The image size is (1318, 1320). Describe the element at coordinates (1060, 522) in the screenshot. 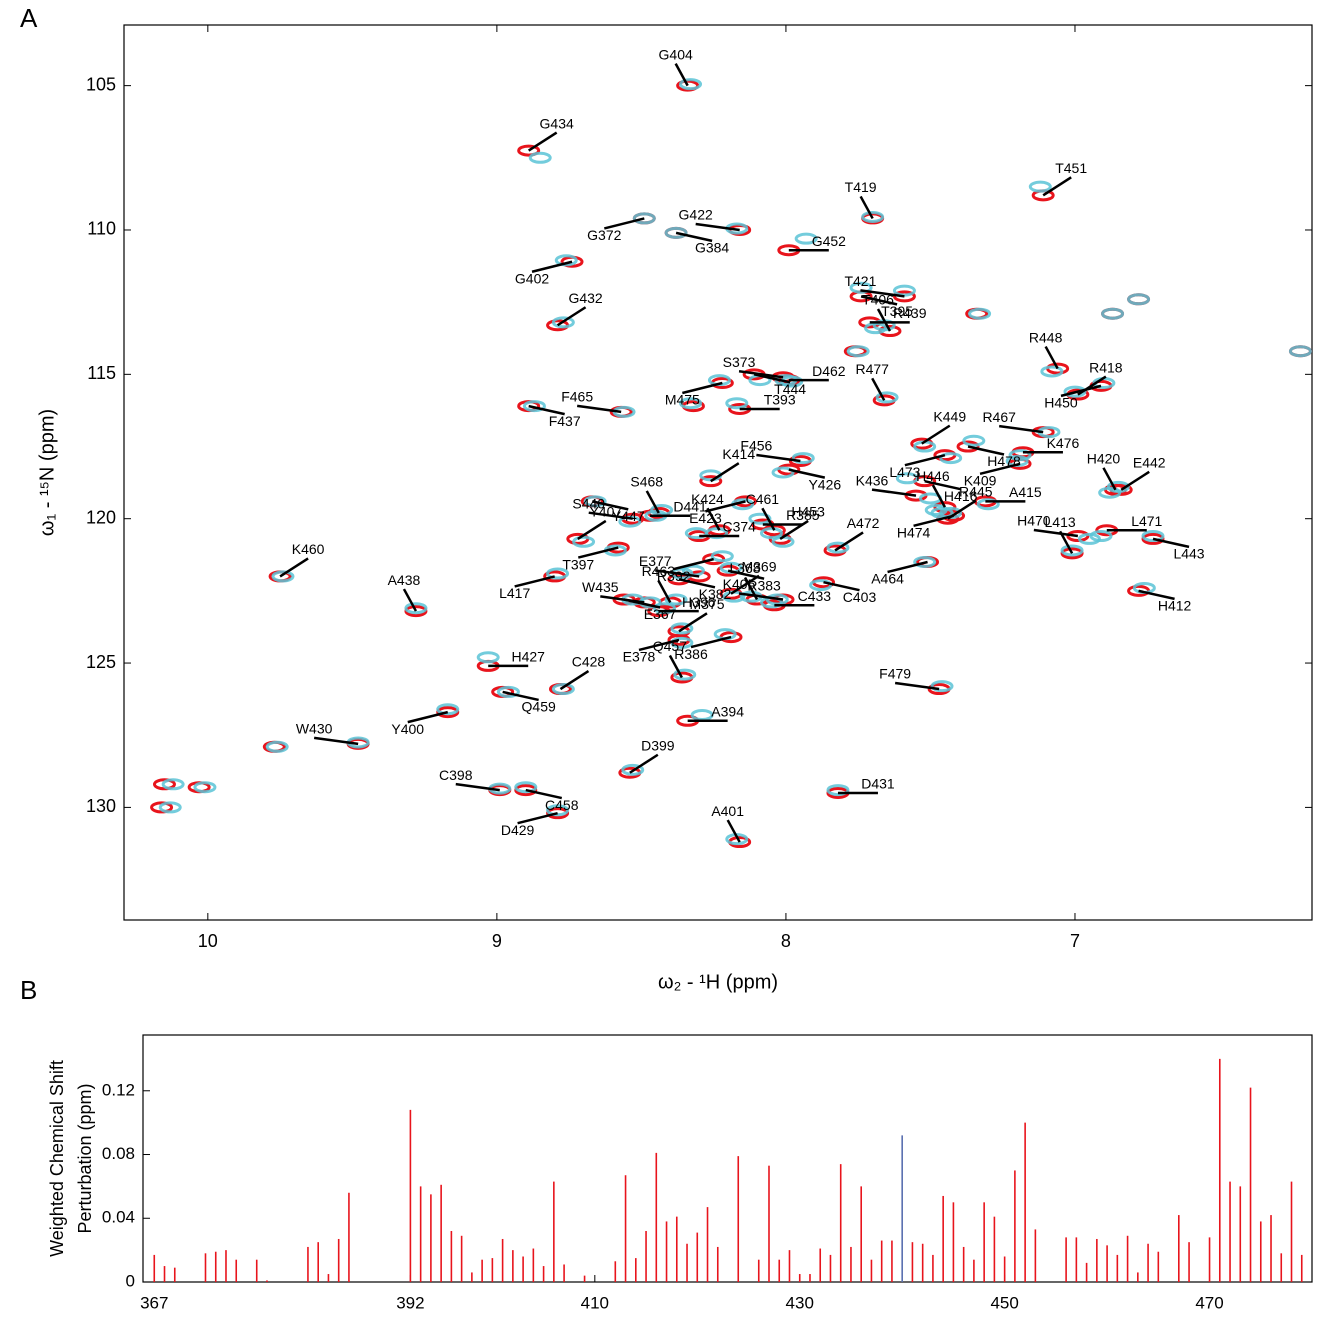

I see `peak-label: L413` at that location.